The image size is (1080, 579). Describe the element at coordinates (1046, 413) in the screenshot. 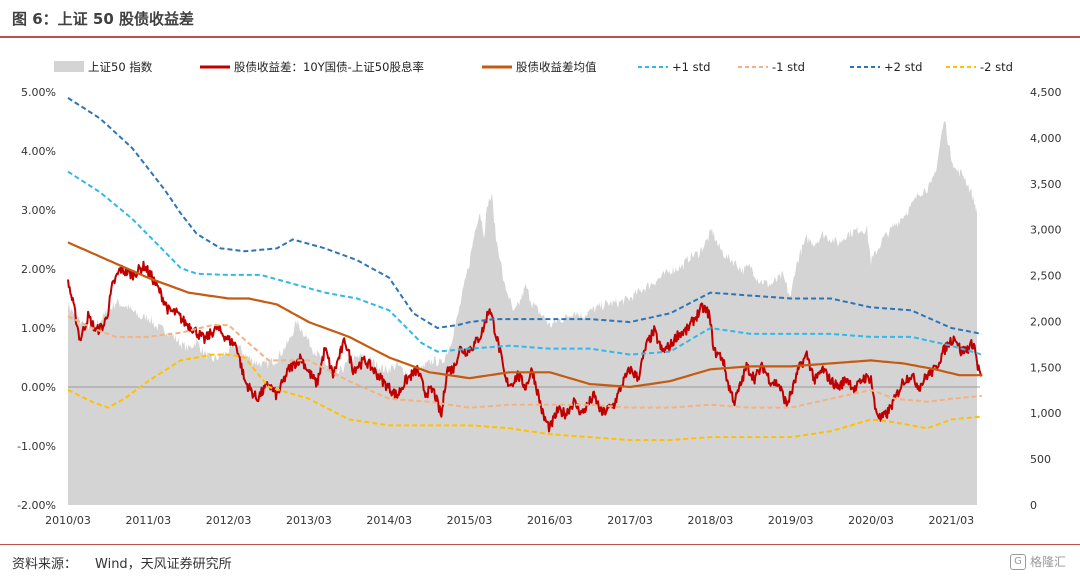

I see `y-right-tick-label: 1,000` at that location.